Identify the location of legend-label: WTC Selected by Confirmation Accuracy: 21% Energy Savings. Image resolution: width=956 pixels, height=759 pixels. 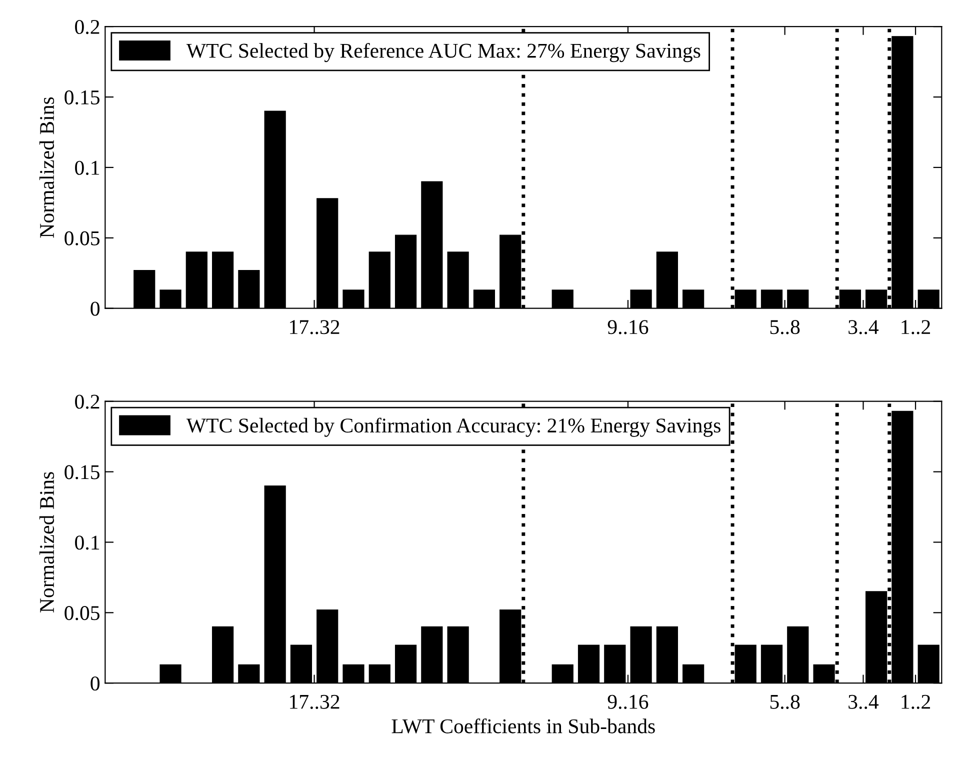
(453, 427).